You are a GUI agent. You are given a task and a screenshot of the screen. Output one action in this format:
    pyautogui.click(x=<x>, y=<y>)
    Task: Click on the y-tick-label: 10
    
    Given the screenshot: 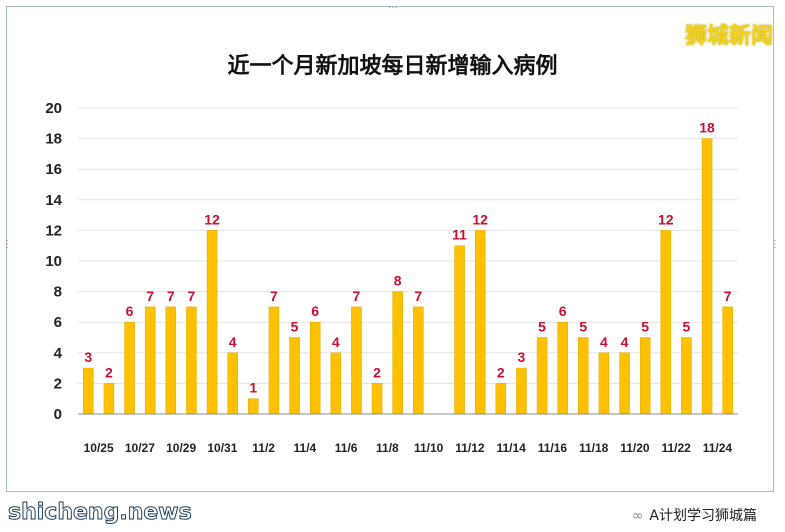 What is the action you would take?
    pyautogui.click(x=53, y=261)
    